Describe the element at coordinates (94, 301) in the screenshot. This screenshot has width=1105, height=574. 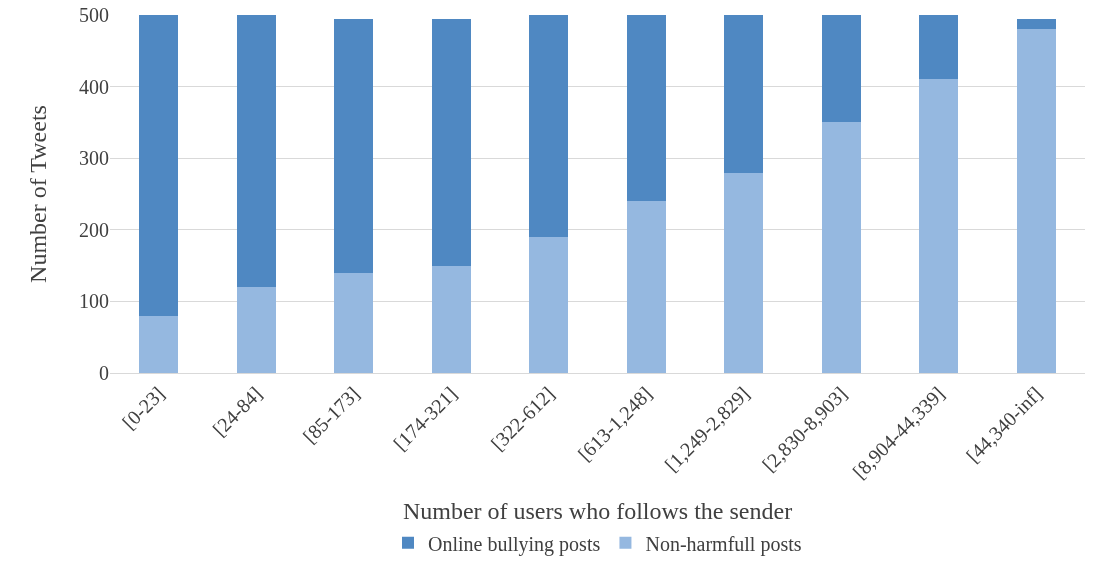
I see `y-tick-label: 100` at that location.